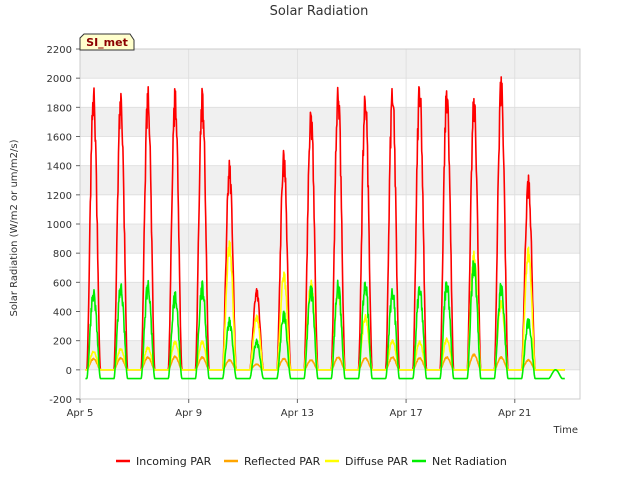  I want to click on y-tick-label: 2200, so click(59, 50).